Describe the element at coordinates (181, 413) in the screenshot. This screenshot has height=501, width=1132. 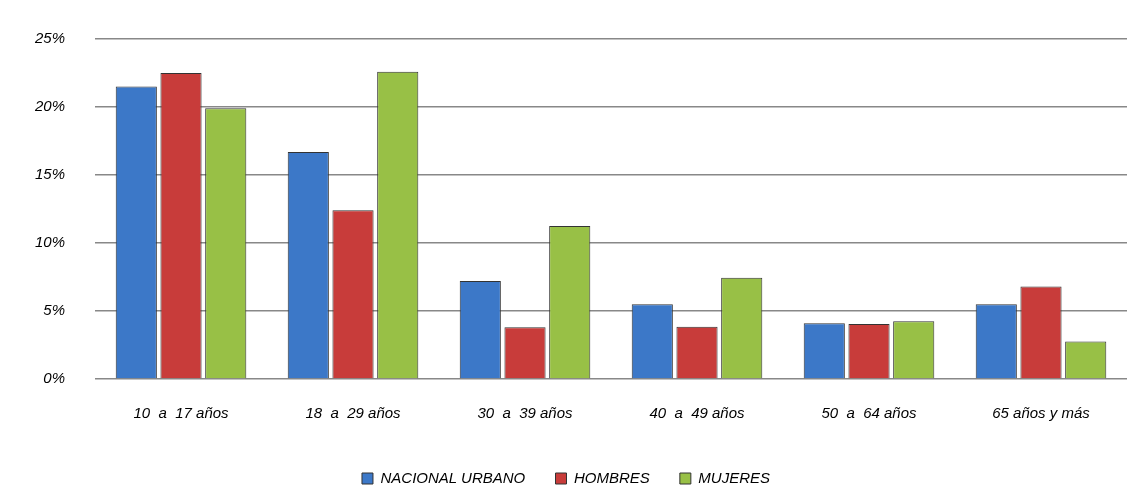
I see `x-tick-label: 10 a 17 años` at that location.